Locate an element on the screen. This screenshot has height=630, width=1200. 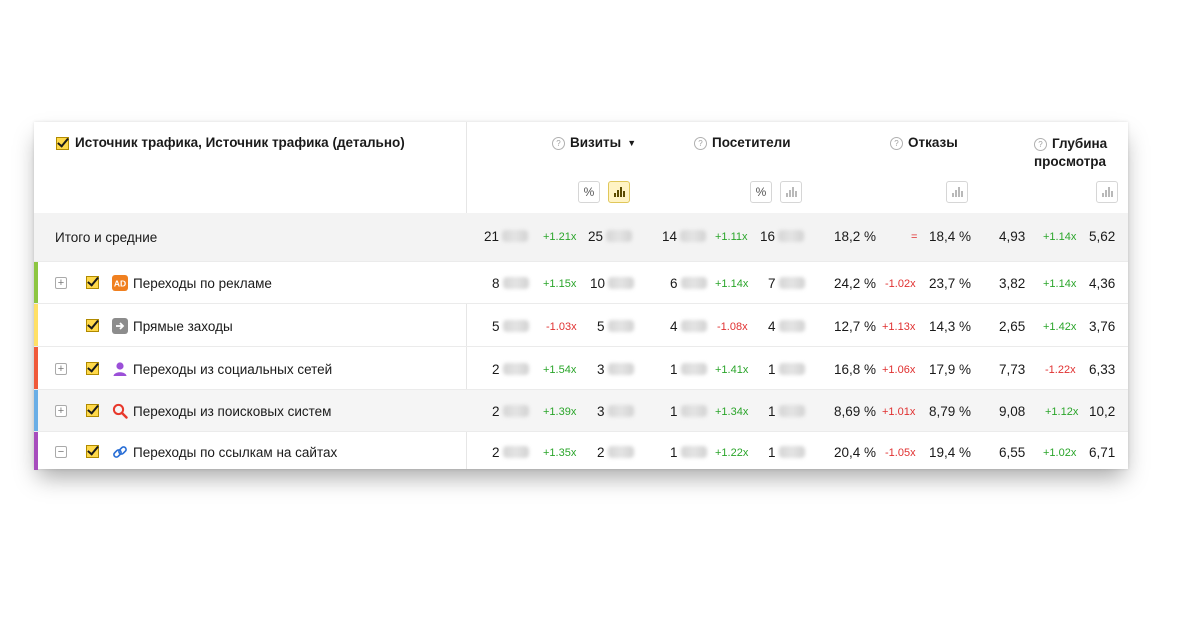
cell-visits: 8 is located at coordinates (510, 283).